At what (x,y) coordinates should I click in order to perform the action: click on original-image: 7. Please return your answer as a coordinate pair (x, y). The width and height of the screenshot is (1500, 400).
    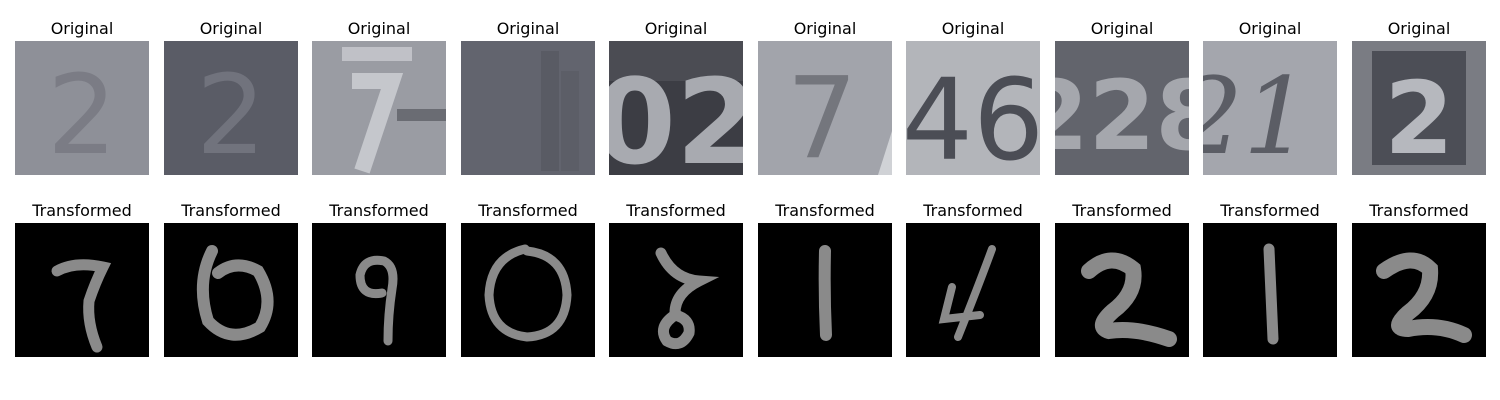
    Looking at the image, I should click on (825, 108).